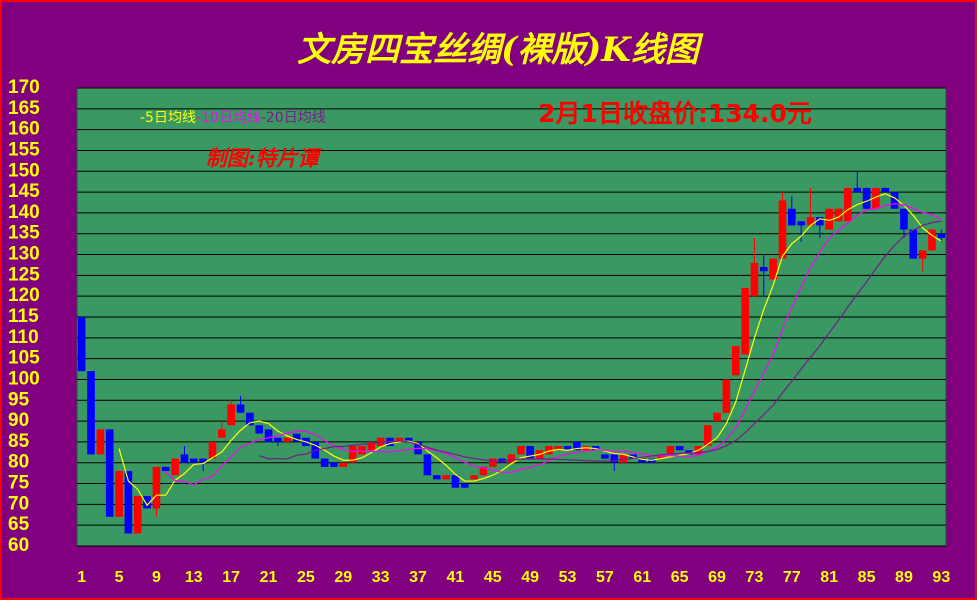  Describe the element at coordinates (18, 503) in the screenshot. I see `y-tick-label: 70` at that location.